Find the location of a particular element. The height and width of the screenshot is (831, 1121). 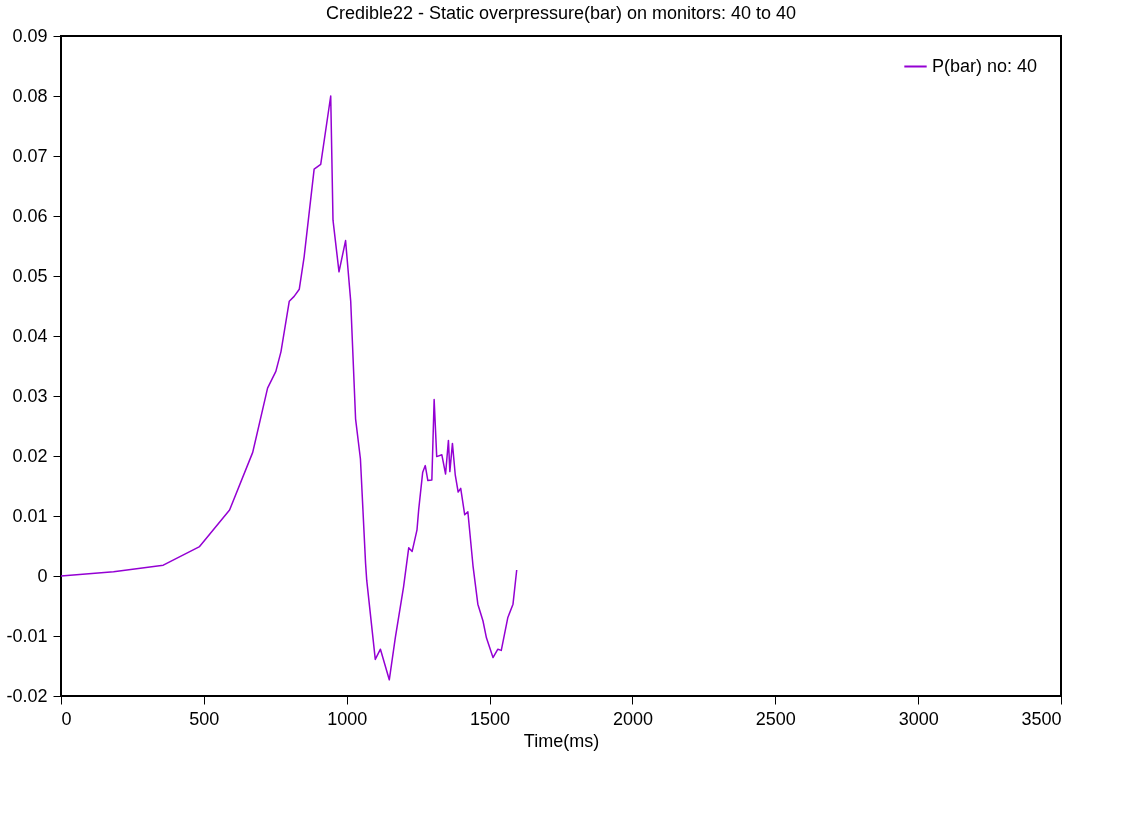

y-tick-label: -0.01 is located at coordinates (27, 635).